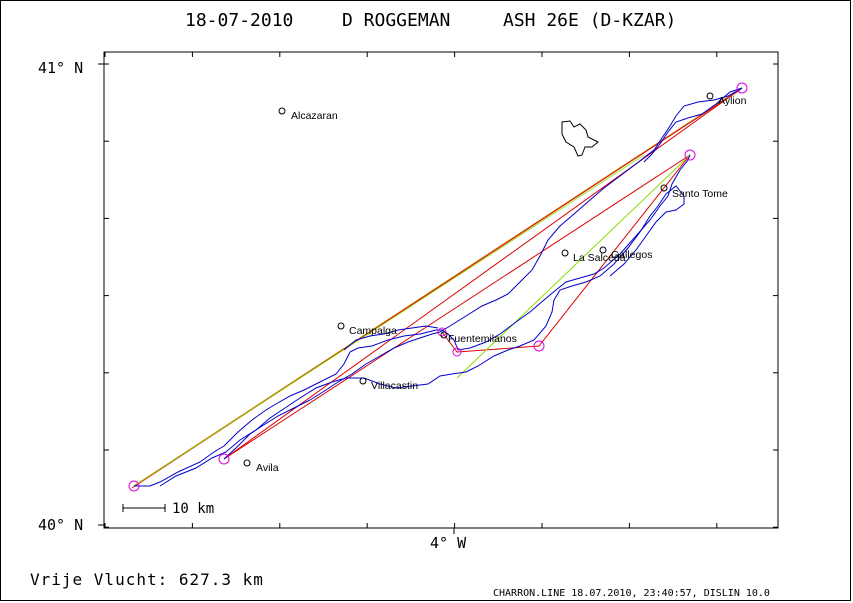 The image size is (853, 603). What do you see at coordinates (247, 463) in the screenshot?
I see `marker-avila` at bounding box center [247, 463].